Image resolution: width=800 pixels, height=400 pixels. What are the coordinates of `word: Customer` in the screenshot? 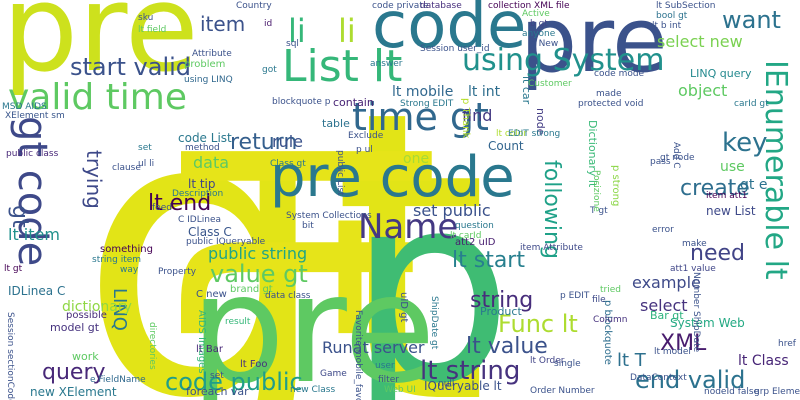 It's located at (550, 84).